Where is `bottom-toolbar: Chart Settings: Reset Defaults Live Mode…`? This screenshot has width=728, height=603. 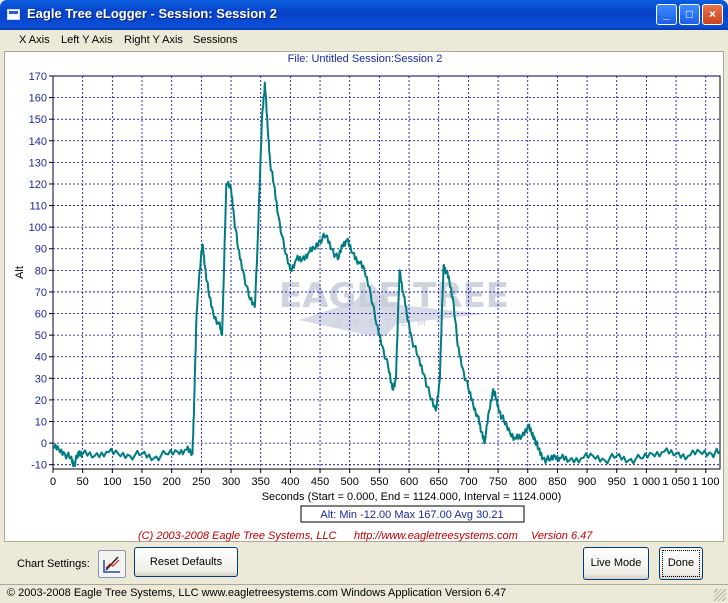 bottom-toolbar: Chart Settings: Reset Defaults Live Mode… is located at coordinates (364, 563).